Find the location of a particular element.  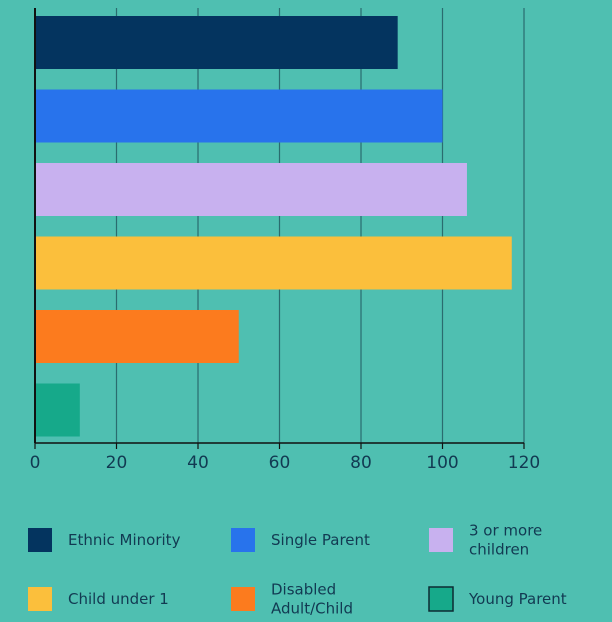

x-tick-label-60: 60 is located at coordinates (280, 463).